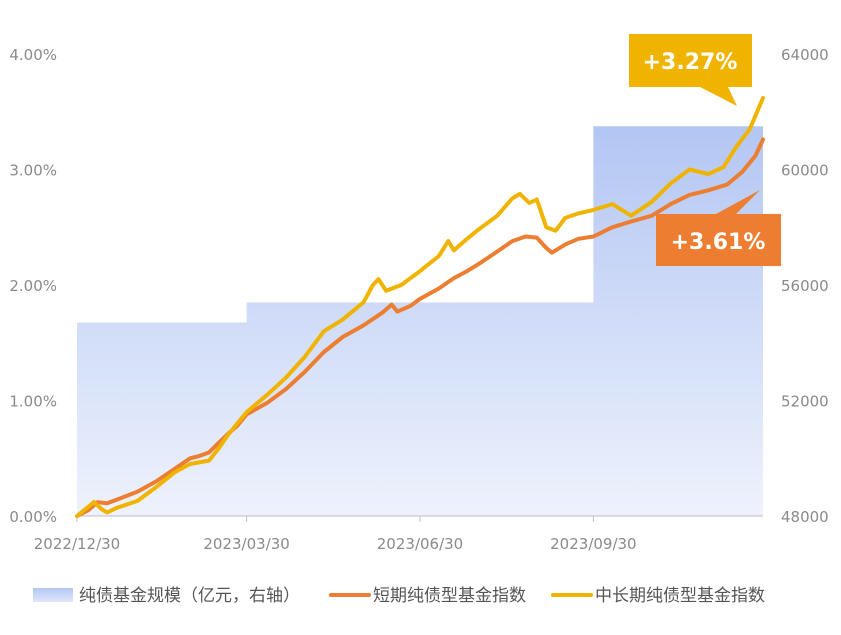 This screenshot has height=635, width=841. Describe the element at coordinates (805, 55) in the screenshot. I see `y-right-tick-label: 64000` at that location.